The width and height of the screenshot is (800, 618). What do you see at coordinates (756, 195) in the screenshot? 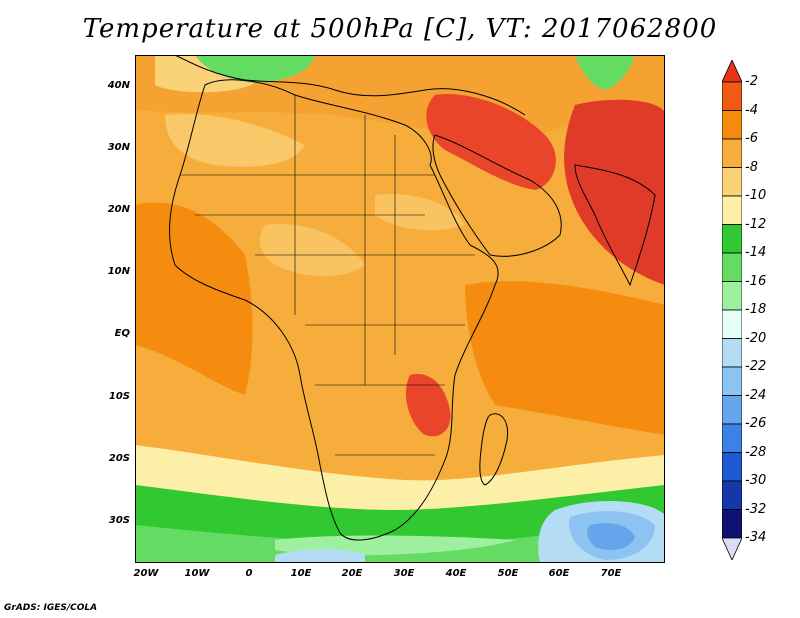
I see `colorbar-label: -10` at bounding box center [756, 195].